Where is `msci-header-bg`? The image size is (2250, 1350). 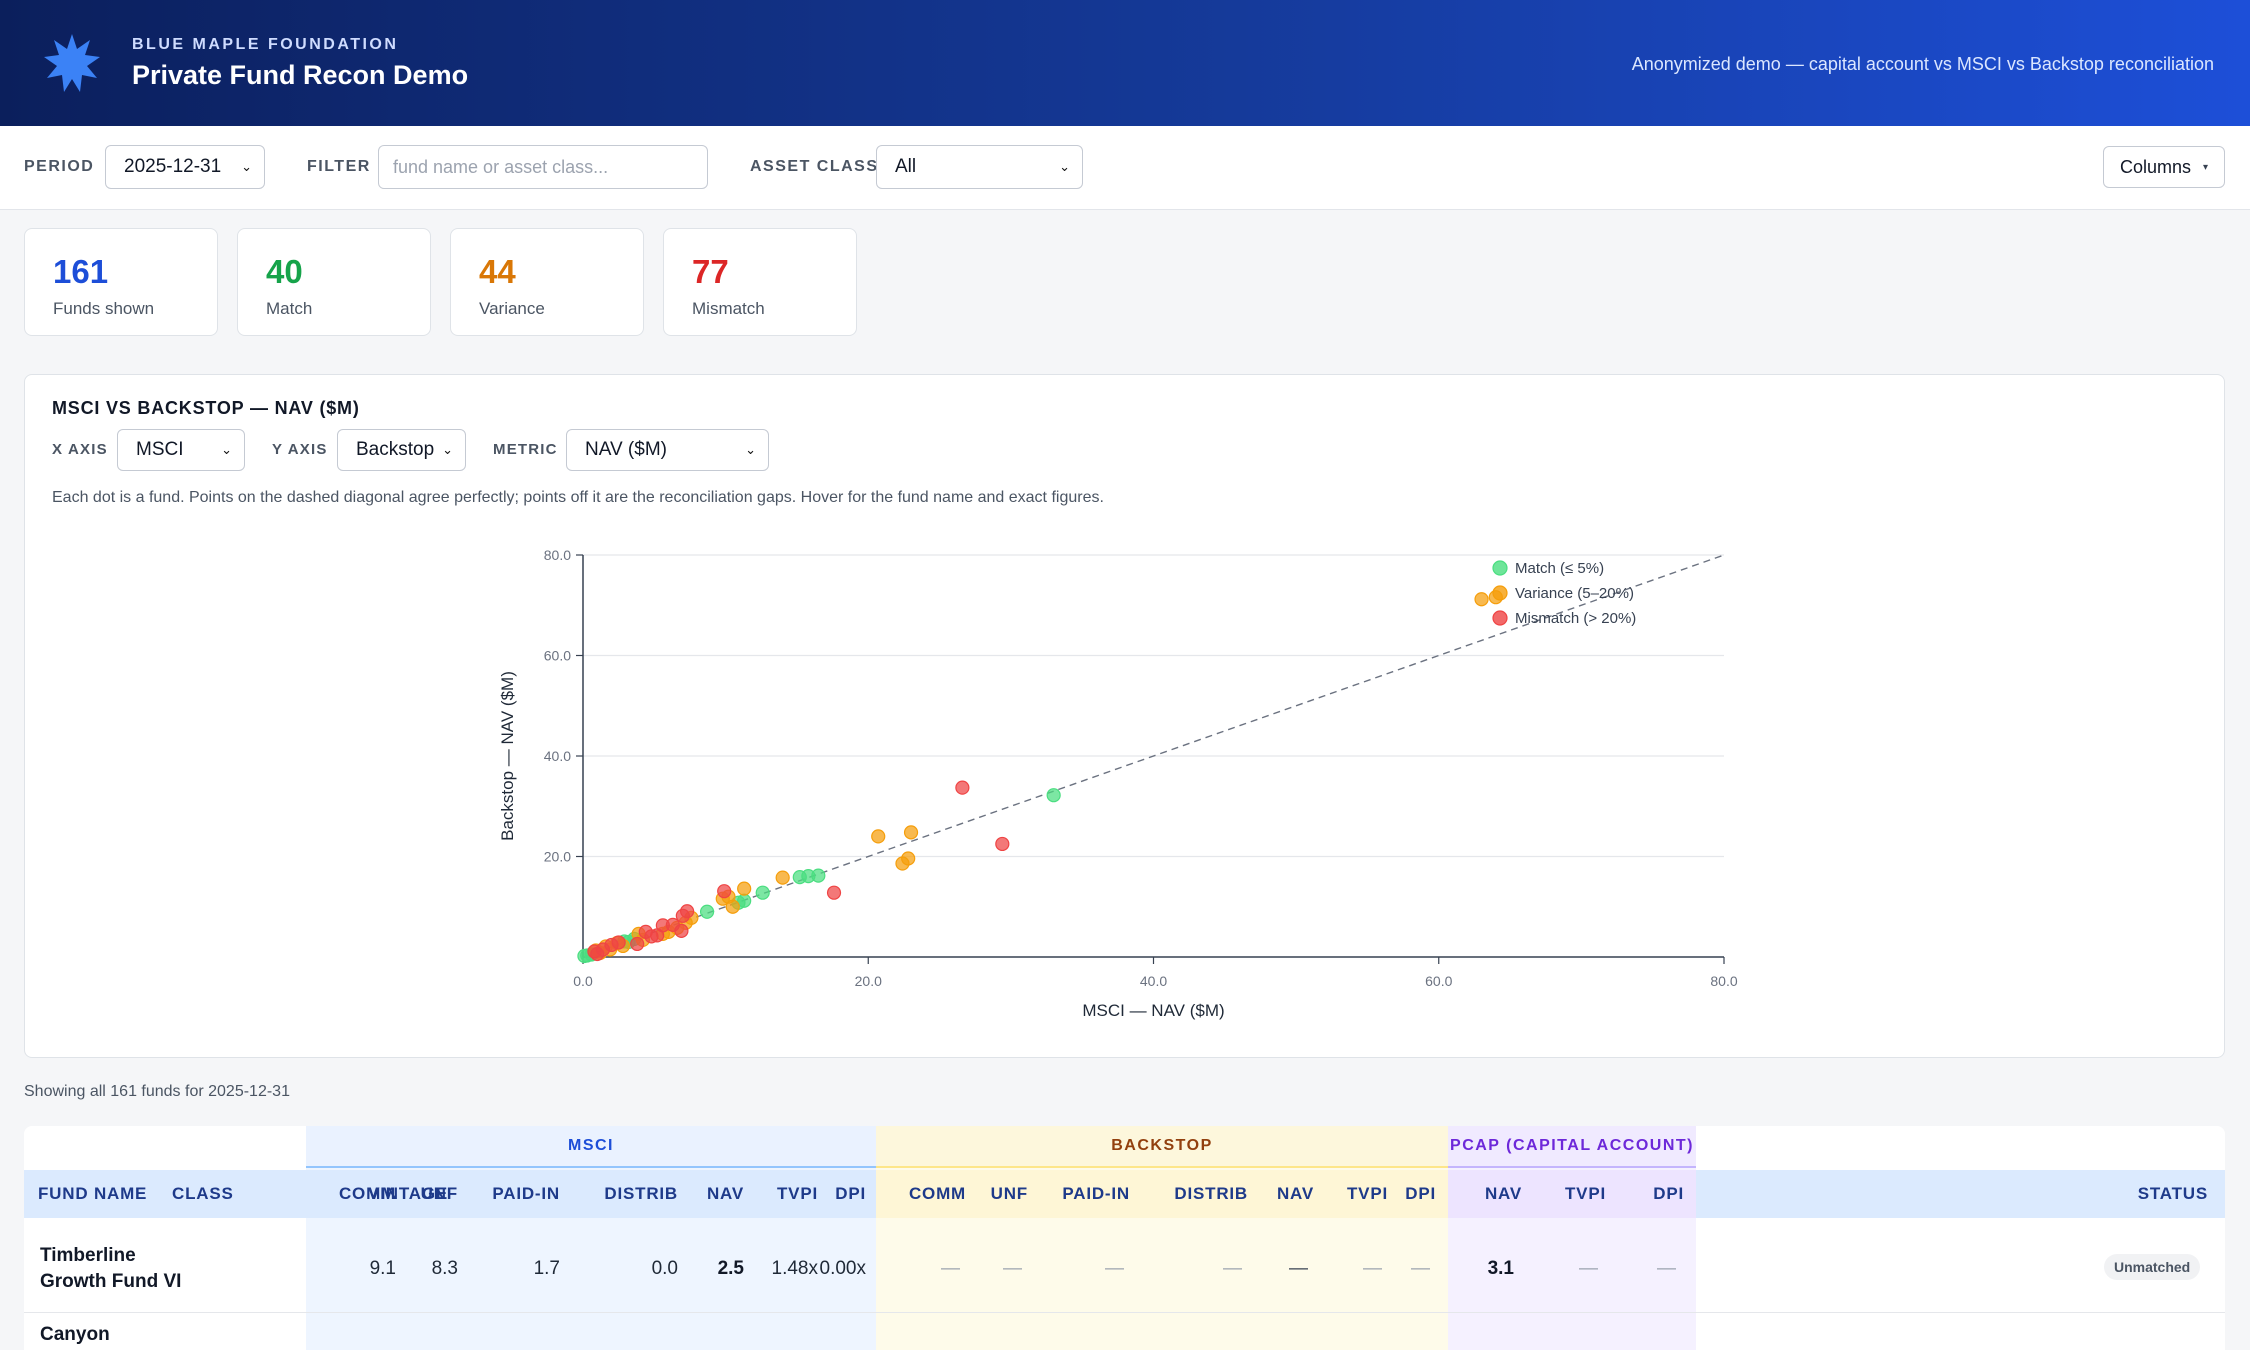 msci-header-bg is located at coordinates (591, 1194).